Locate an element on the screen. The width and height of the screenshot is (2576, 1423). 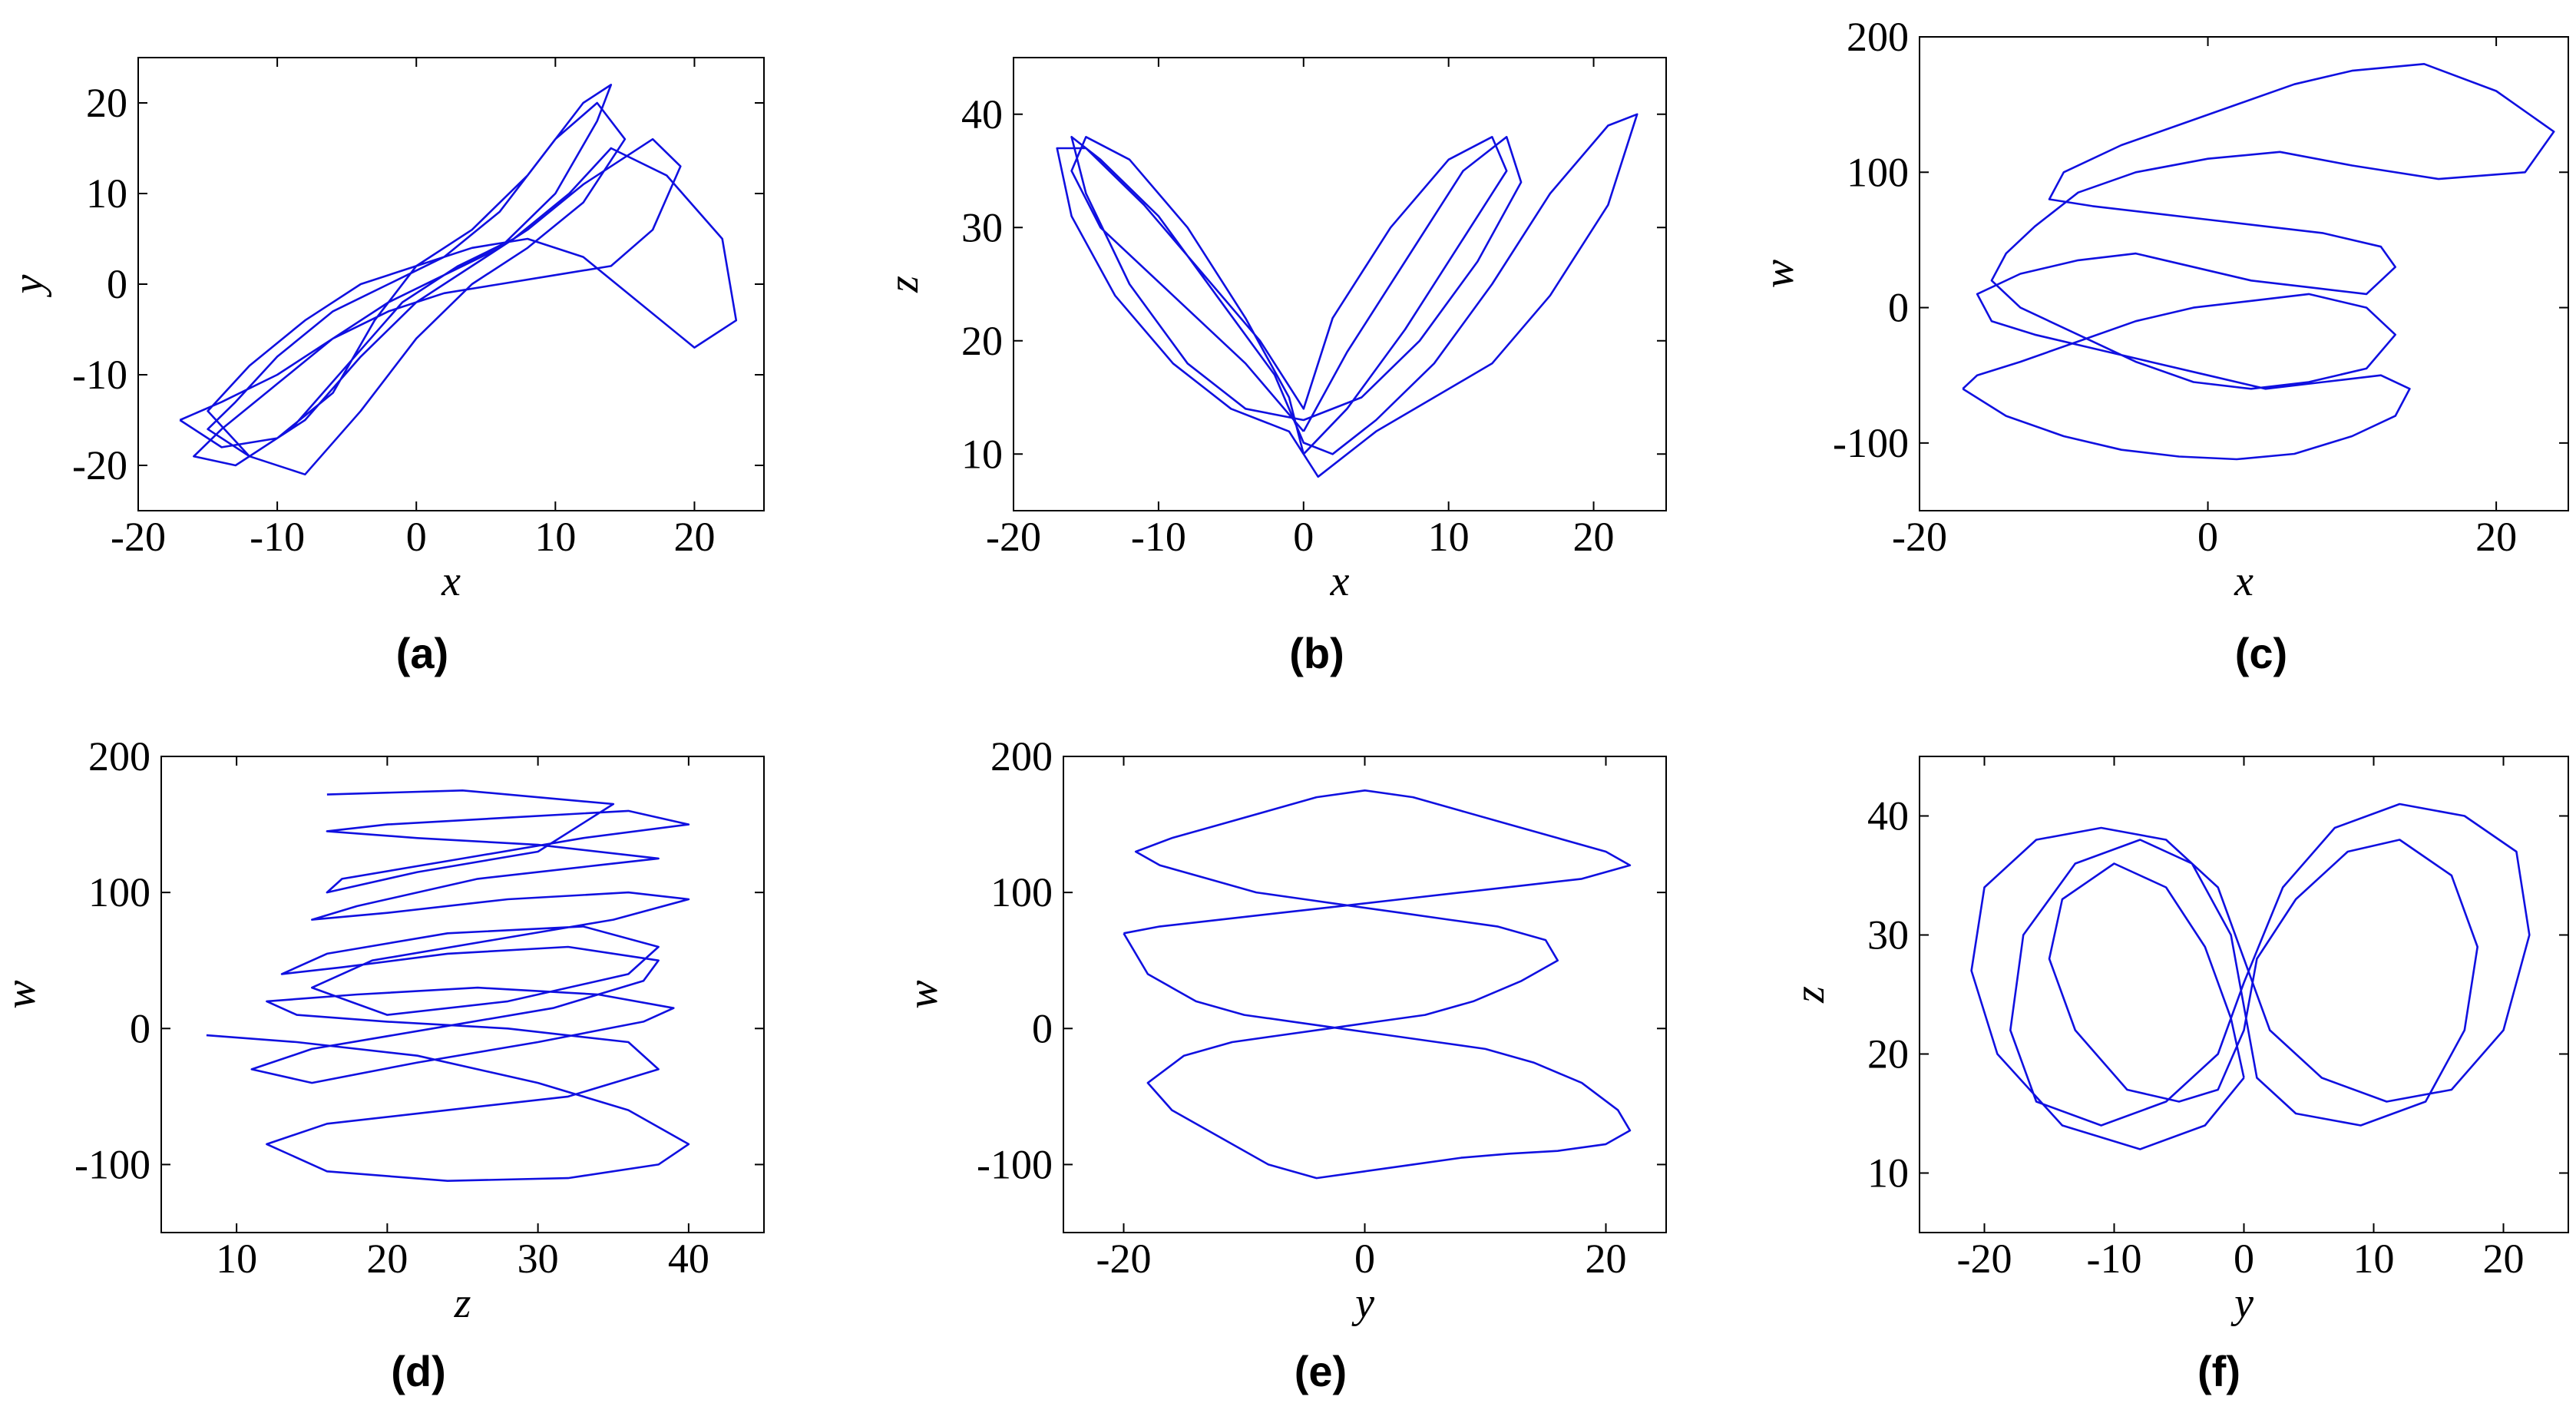
panel-caption: (a) is located at coordinates (422, 653).